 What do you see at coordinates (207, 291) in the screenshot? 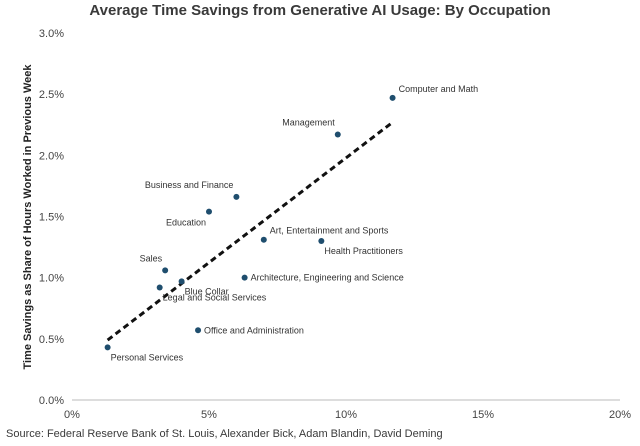
I see `point-label: Blue Collar` at bounding box center [207, 291].